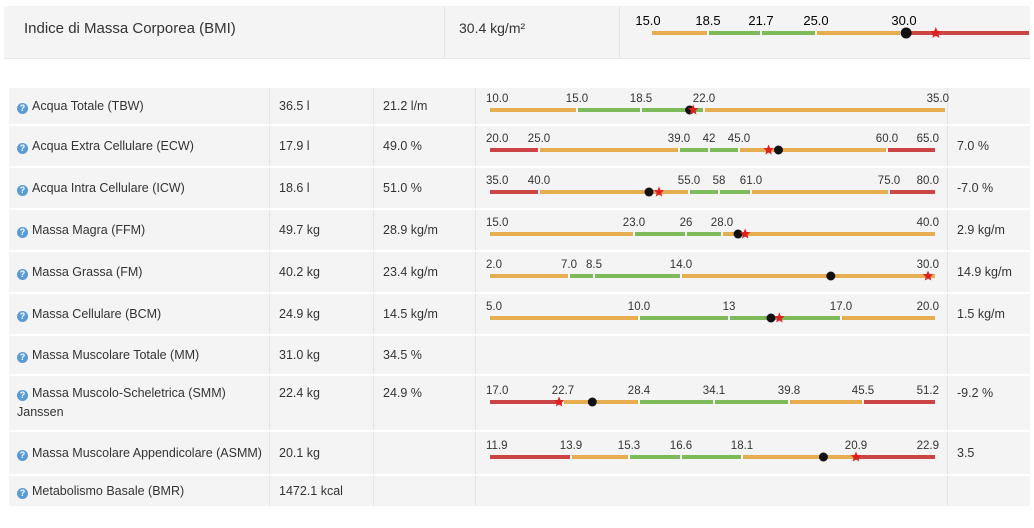 Image resolution: width=1034 pixels, height=528 pixels. I want to click on gauge-tick-label: 55.0, so click(689, 181).